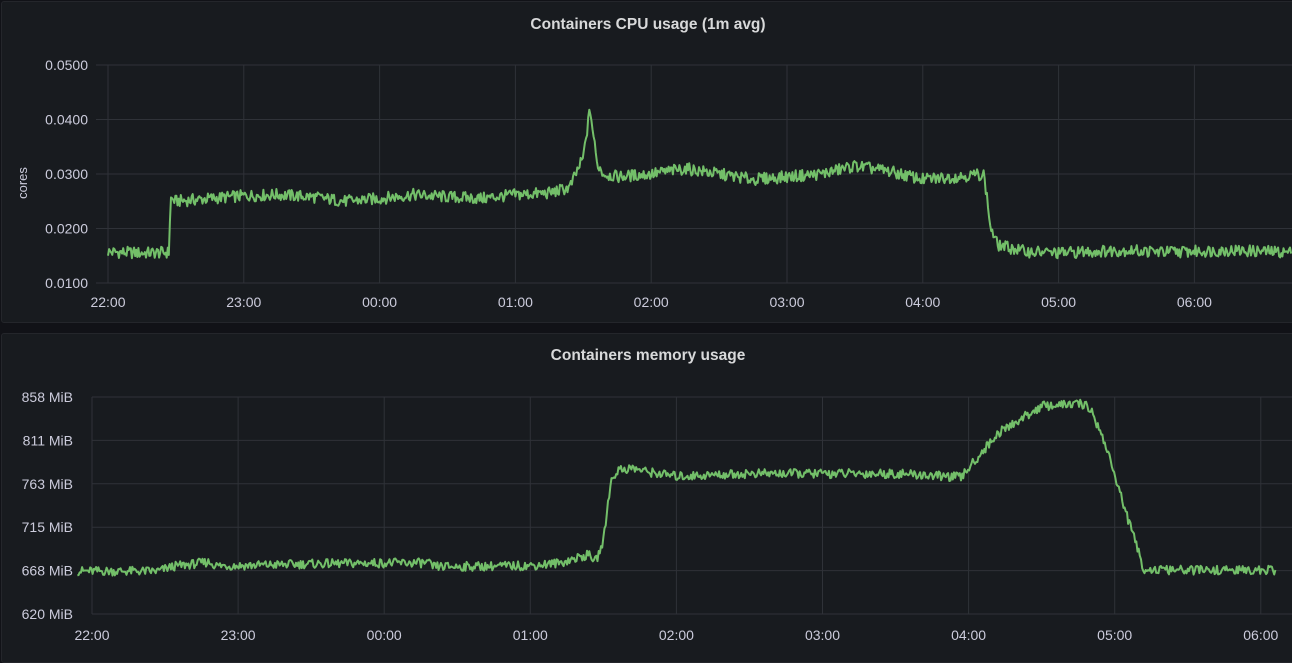 This screenshot has width=1292, height=663. What do you see at coordinates (968, 635) in the screenshot?
I see `mem-x-tick-label: 04:00` at bounding box center [968, 635].